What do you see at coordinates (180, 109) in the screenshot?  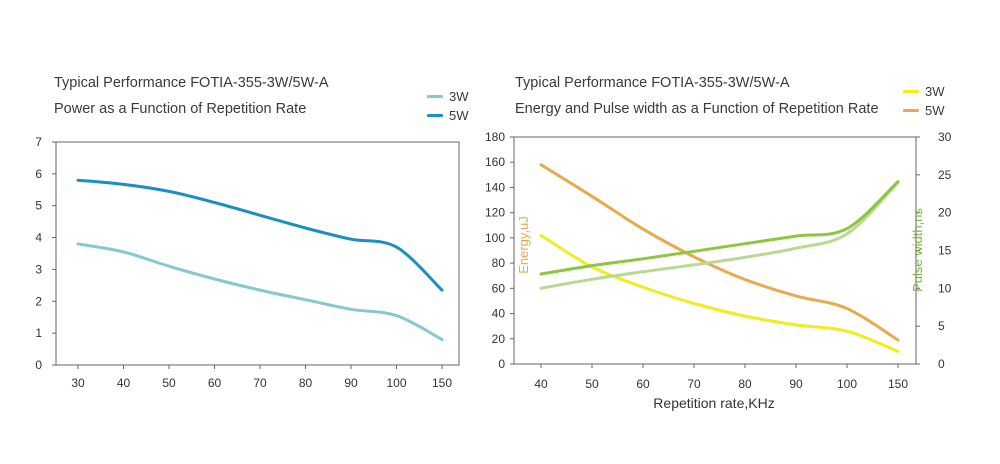 I see `chart1-subtitle: Power as a Function of Repetition Rate` at bounding box center [180, 109].